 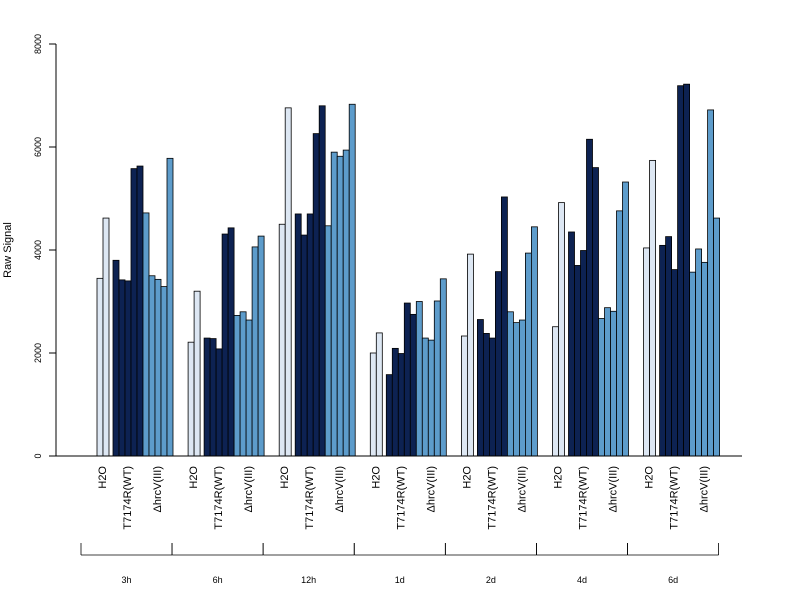 I want to click on timepoint-label: 2d, so click(x=491, y=580).